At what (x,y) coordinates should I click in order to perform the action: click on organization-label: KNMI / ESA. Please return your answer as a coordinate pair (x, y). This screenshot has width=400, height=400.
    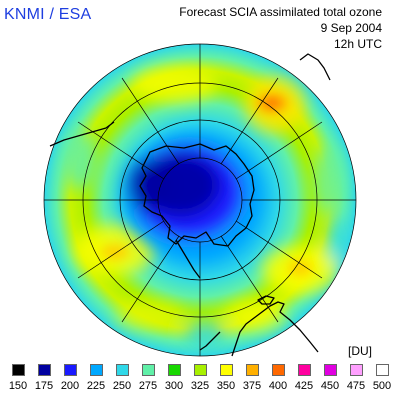
    Looking at the image, I should click on (48, 14).